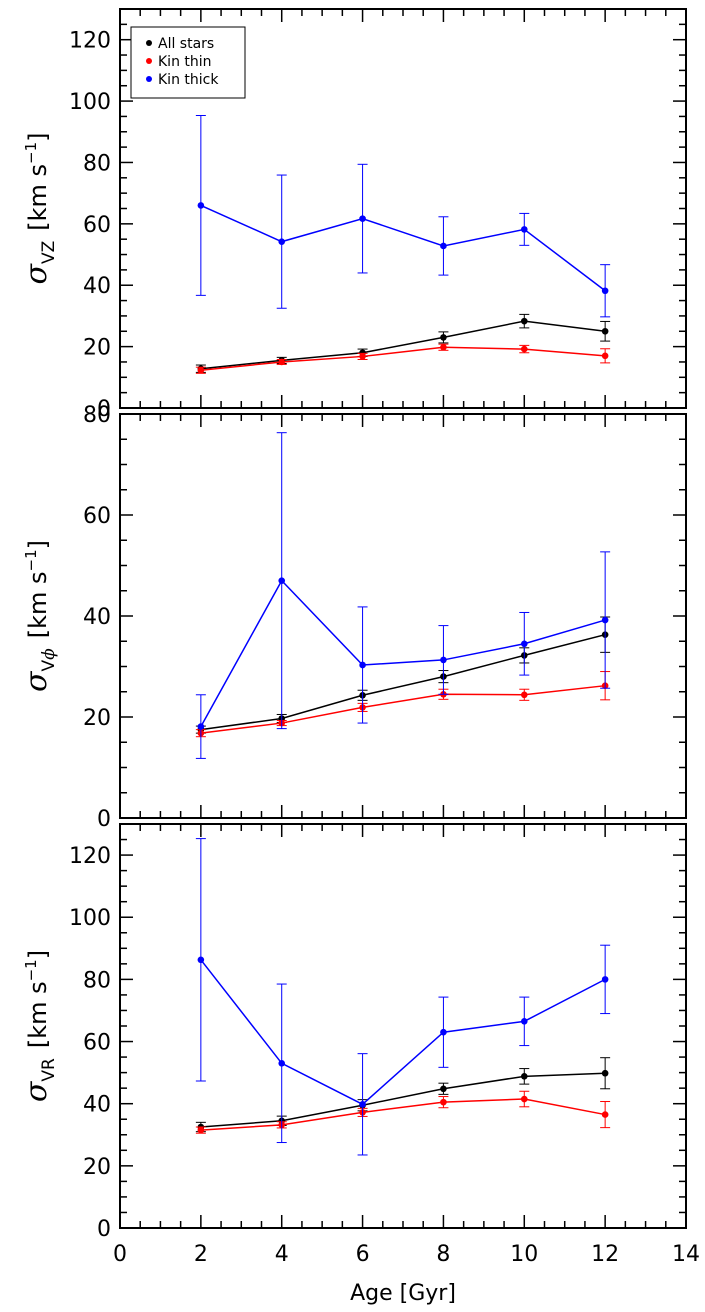 The height and width of the screenshot is (1312, 705). I want to click on y-axis-title-subscript-phi: ϕ, so click(49, 654).